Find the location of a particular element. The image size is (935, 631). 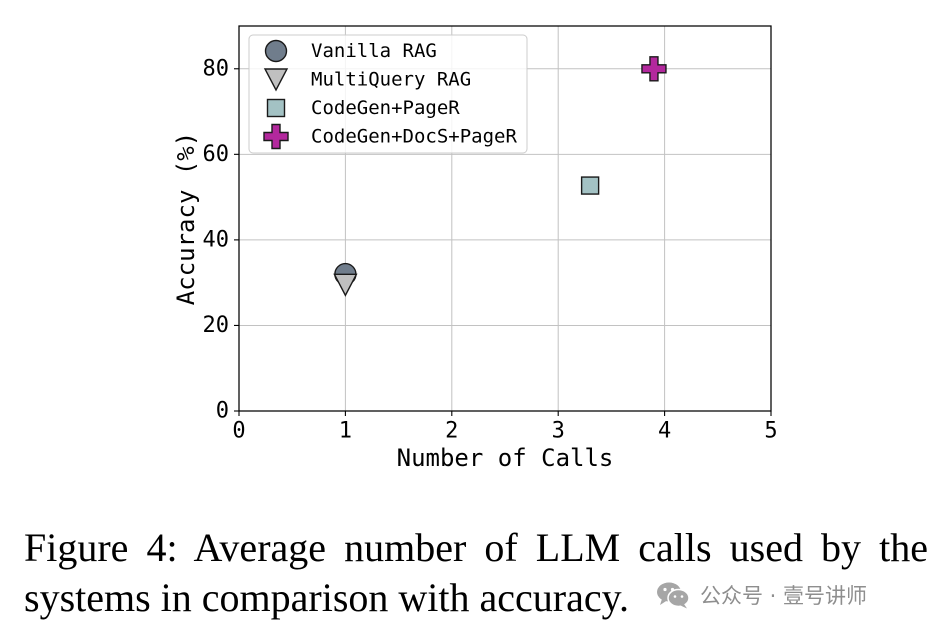

y-tick-label: 0 is located at coordinates (222, 411).